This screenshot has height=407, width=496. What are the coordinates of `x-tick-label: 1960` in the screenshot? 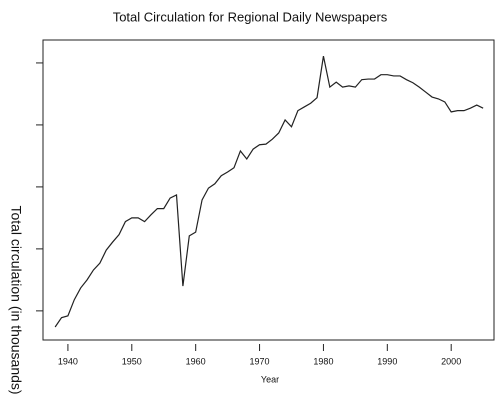 It's located at (196, 361).